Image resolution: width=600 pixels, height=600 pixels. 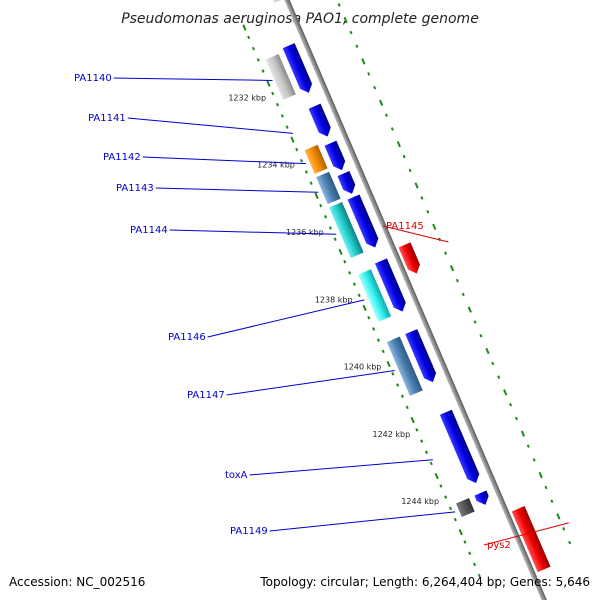 What do you see at coordinates (280, 76) in the screenshot?
I see `gene-pa1140-block` at bounding box center [280, 76].